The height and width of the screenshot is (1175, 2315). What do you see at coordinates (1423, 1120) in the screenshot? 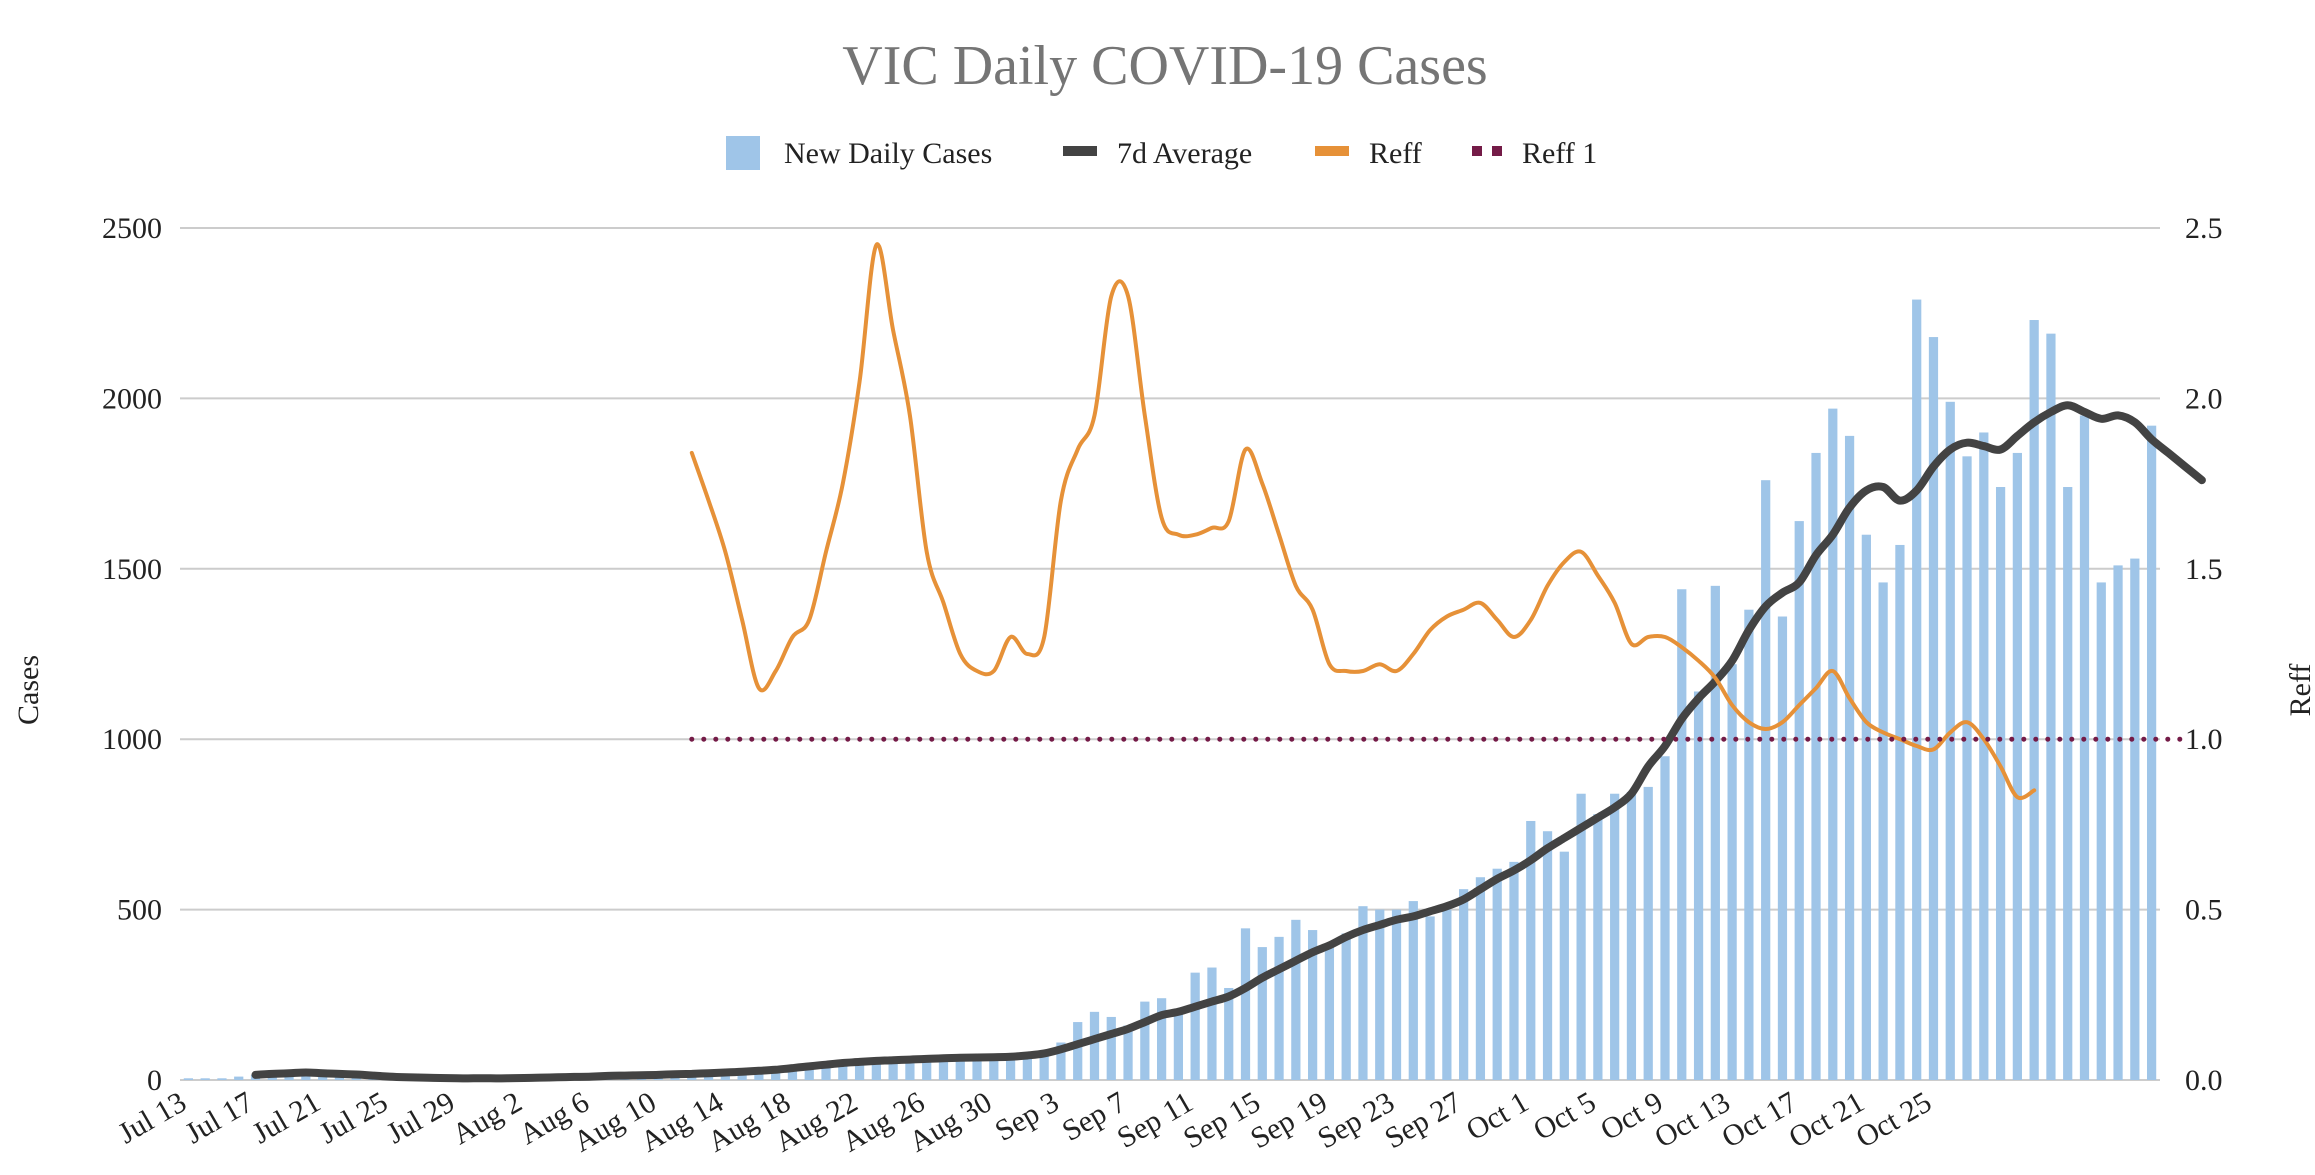
I see `x-tick-label: Sep 27` at bounding box center [1423, 1120].